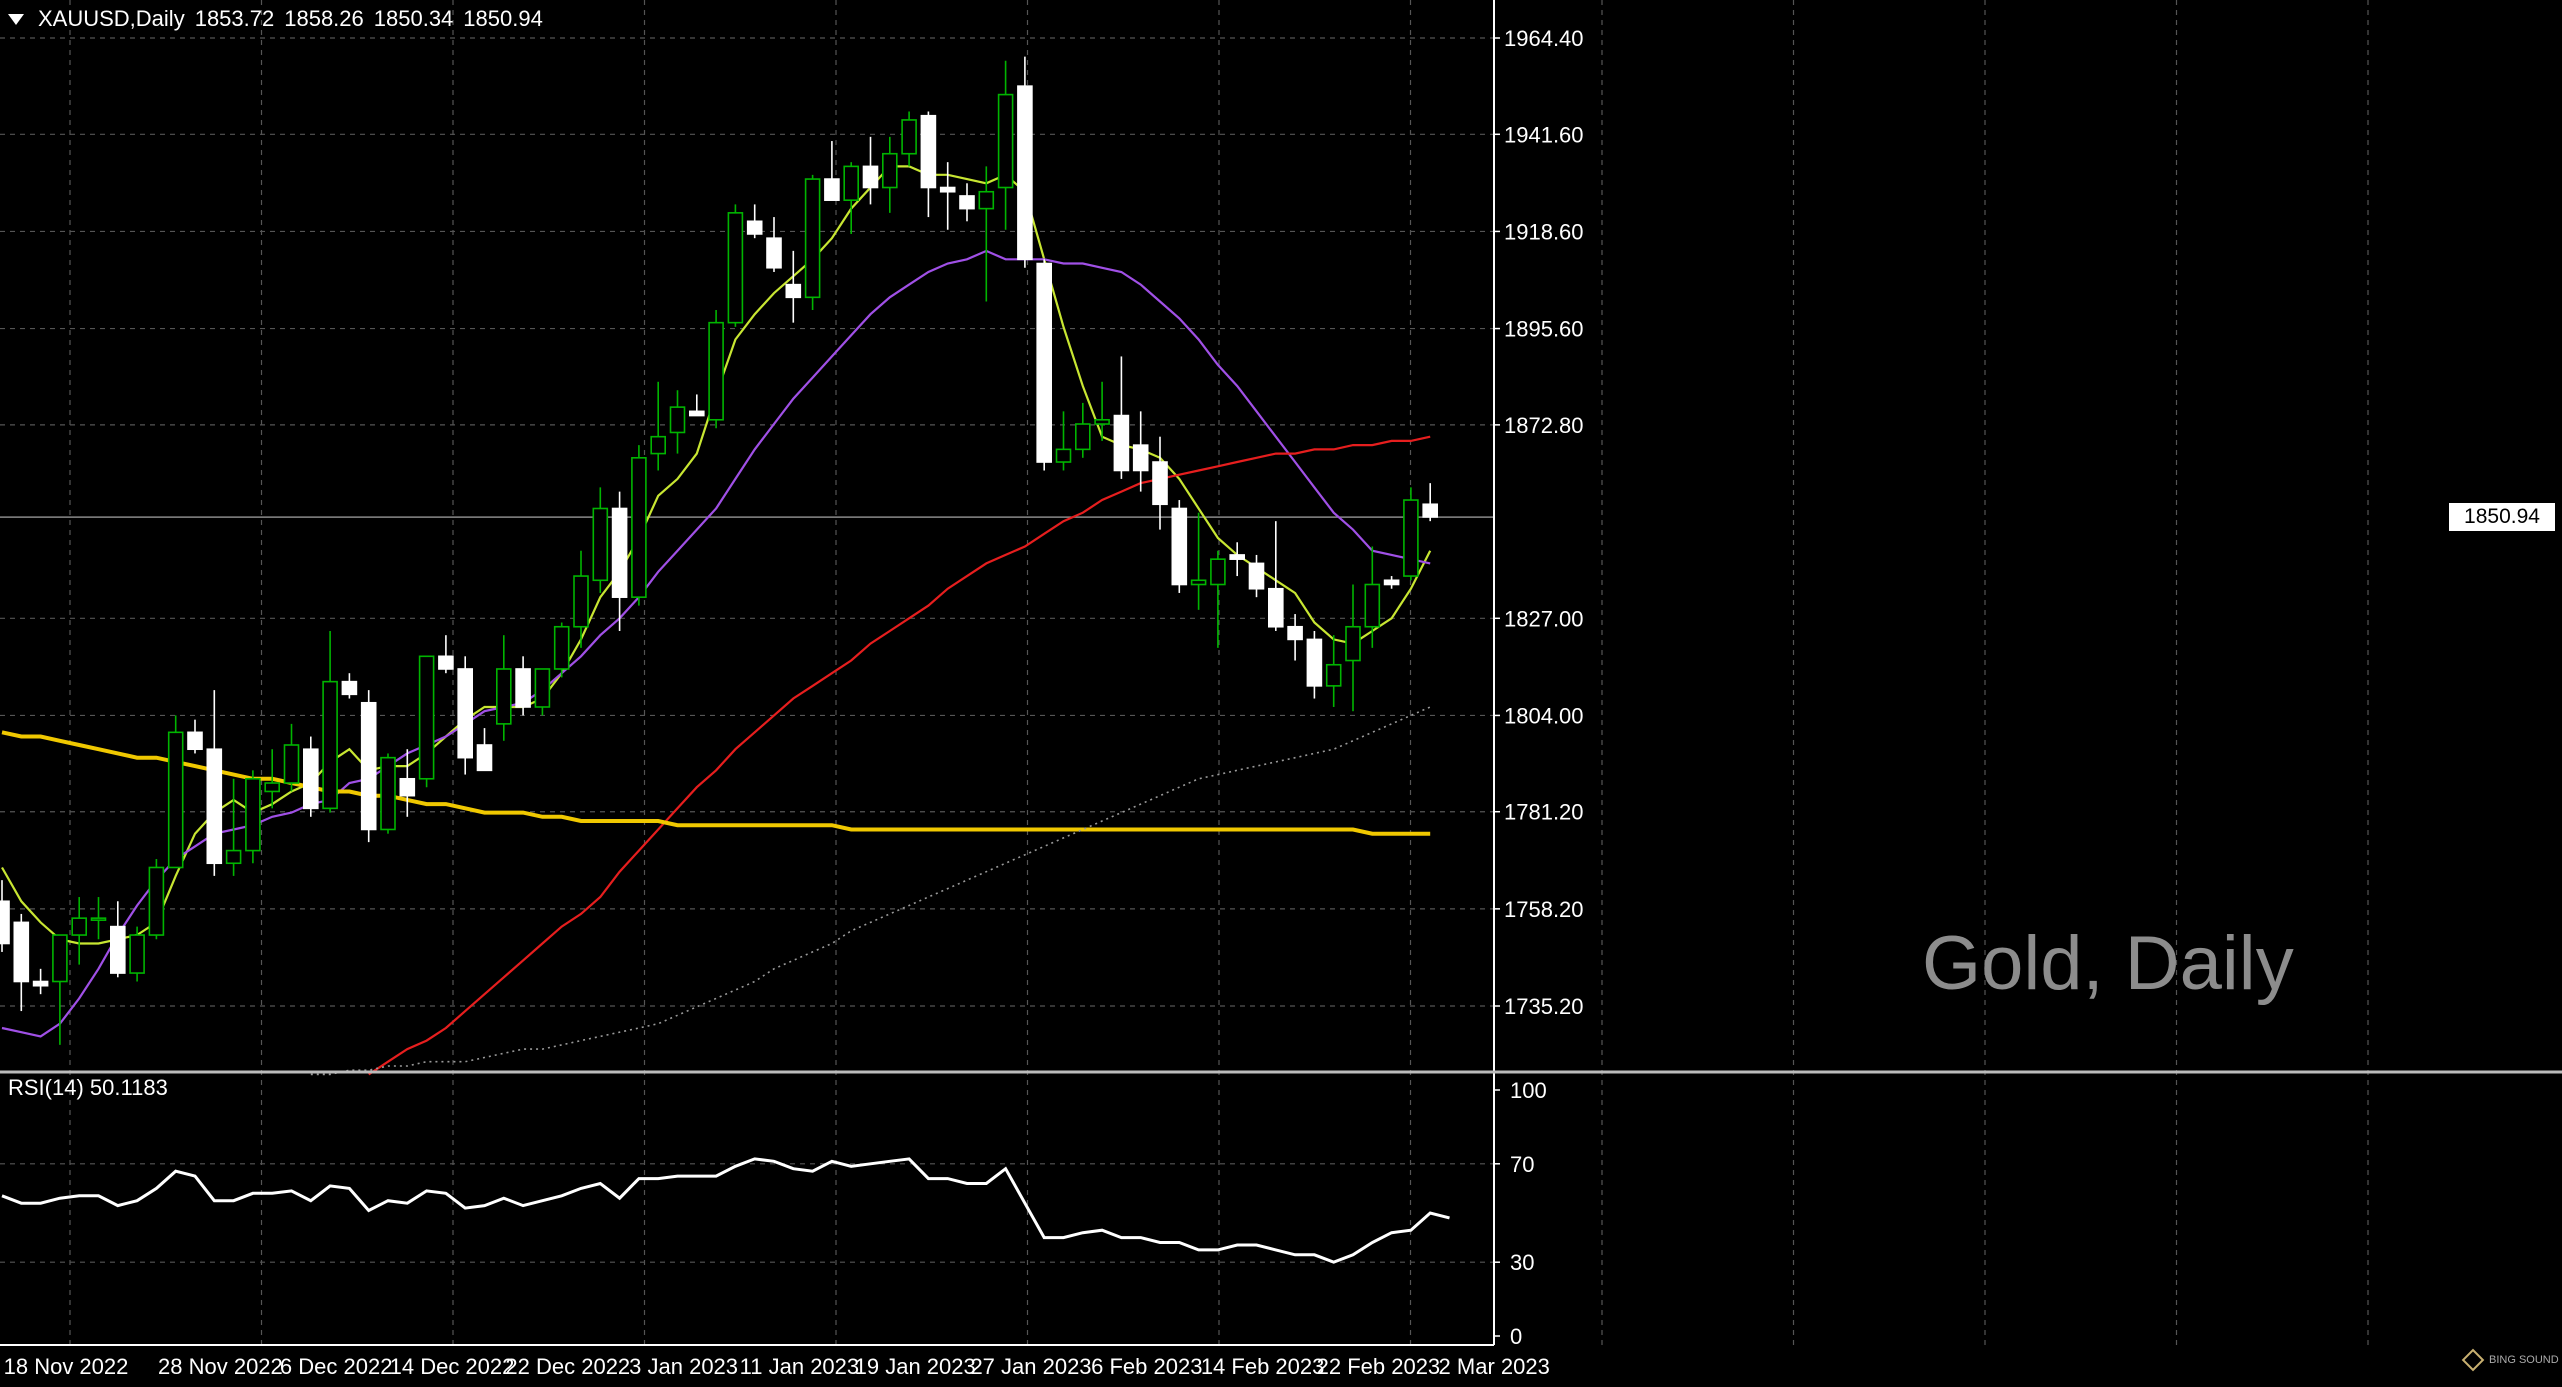 The height and width of the screenshot is (1387, 2562). I want to click on x-tick-label: 3 Jan 2023, so click(683, 1366).